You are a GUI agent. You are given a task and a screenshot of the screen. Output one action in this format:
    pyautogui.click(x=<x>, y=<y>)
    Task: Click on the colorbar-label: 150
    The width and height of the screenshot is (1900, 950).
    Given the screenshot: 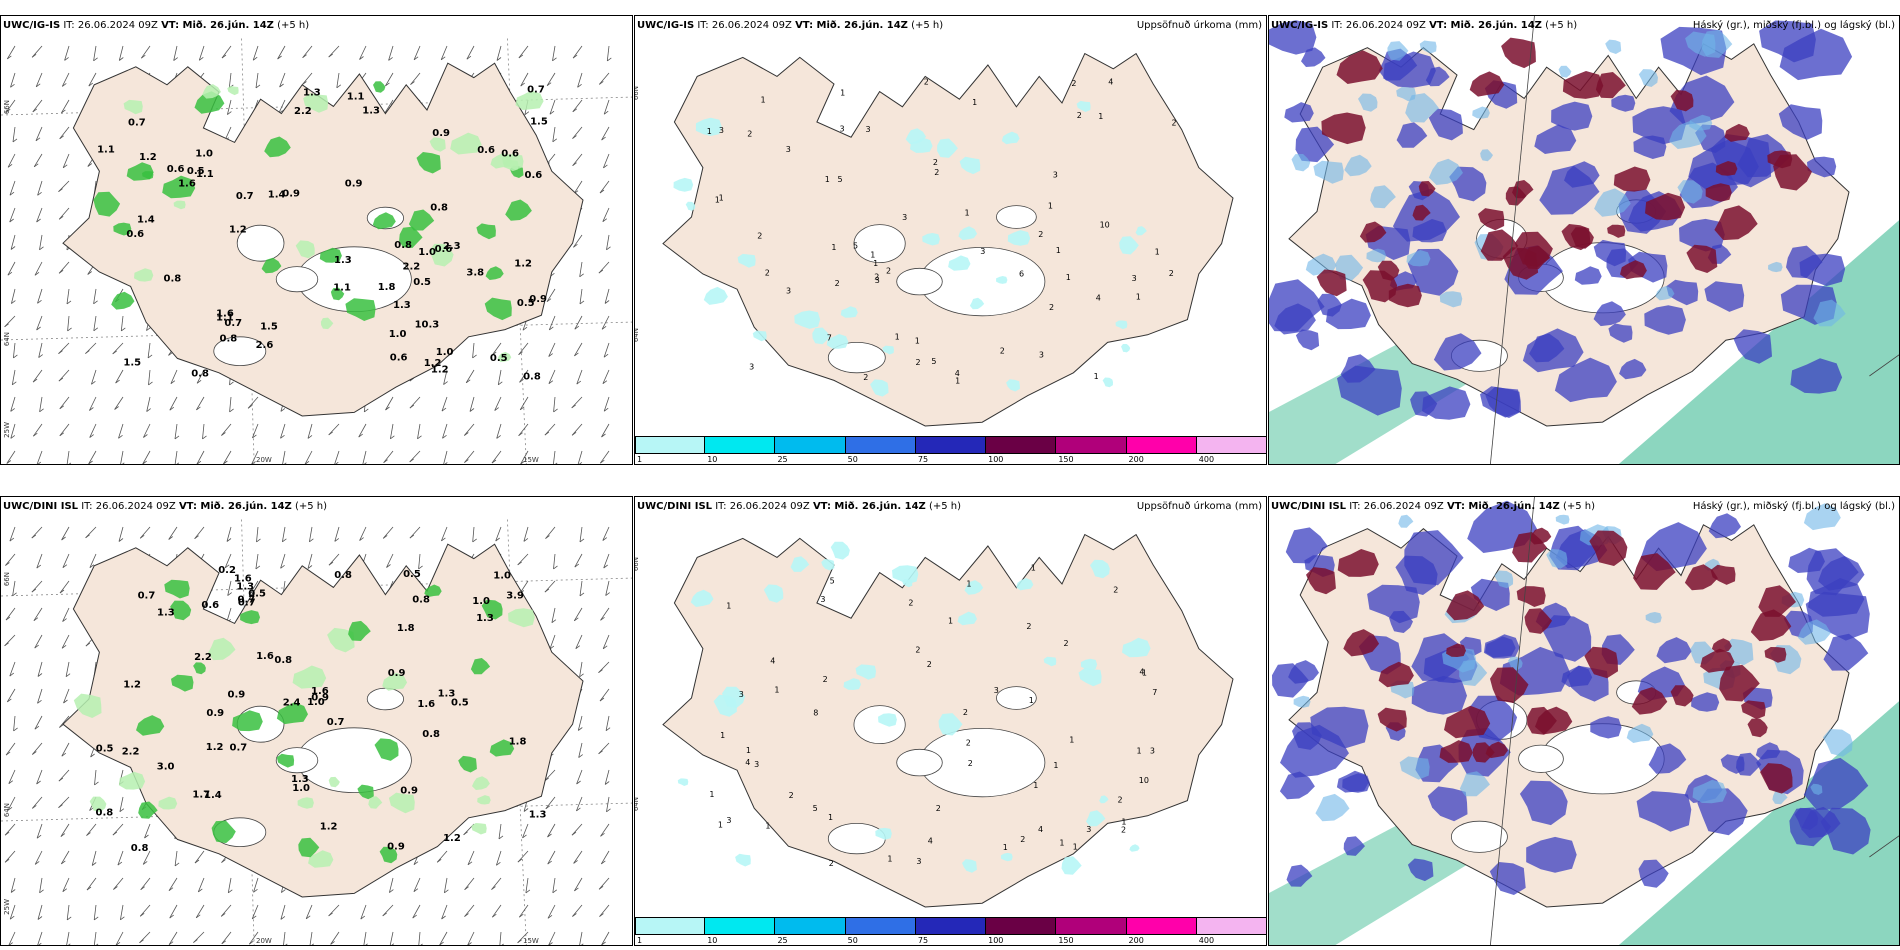 What is the action you would take?
    pyautogui.click(x=1066, y=459)
    